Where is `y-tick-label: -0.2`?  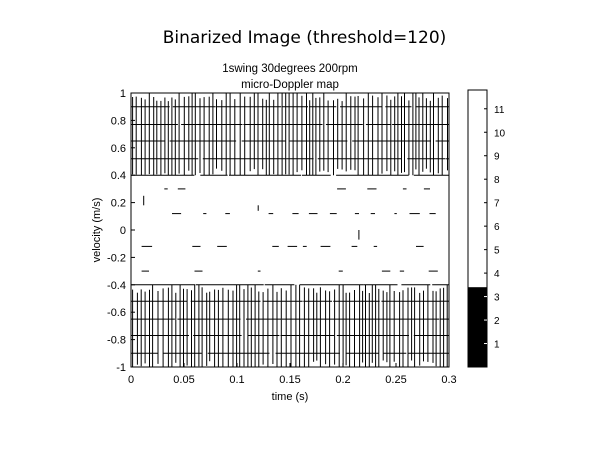 y-tick-label: -0.2 is located at coordinates (116, 258).